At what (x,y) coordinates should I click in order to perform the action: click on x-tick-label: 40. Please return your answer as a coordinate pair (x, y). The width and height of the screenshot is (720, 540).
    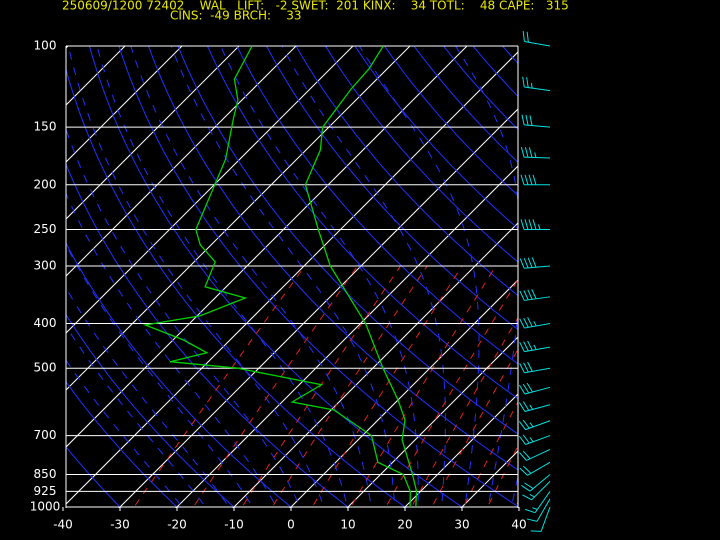
    Looking at the image, I should click on (518, 525).